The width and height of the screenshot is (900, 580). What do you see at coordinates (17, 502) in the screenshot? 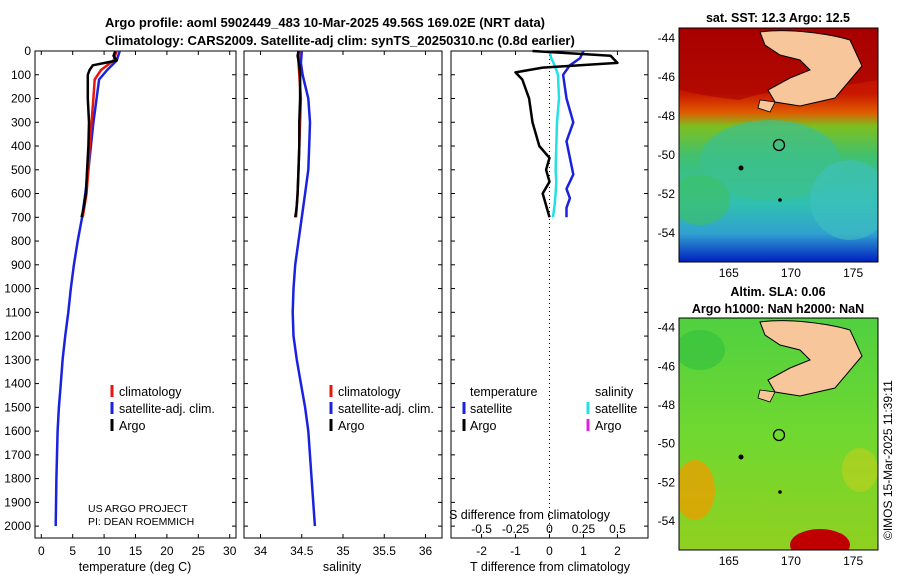
I see `depth-tick-label: 1900` at bounding box center [17, 502].